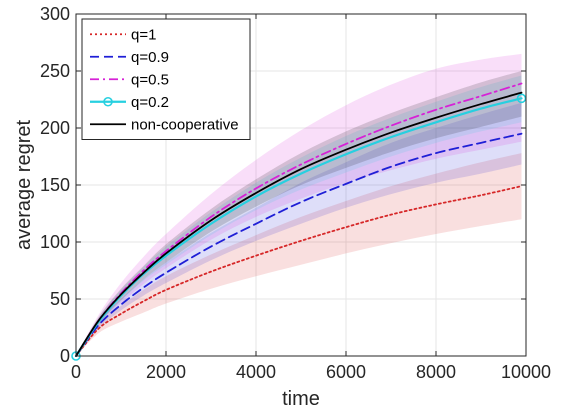  What do you see at coordinates (55, 128) in the screenshot?
I see `y-tick-label: 200` at bounding box center [55, 128].